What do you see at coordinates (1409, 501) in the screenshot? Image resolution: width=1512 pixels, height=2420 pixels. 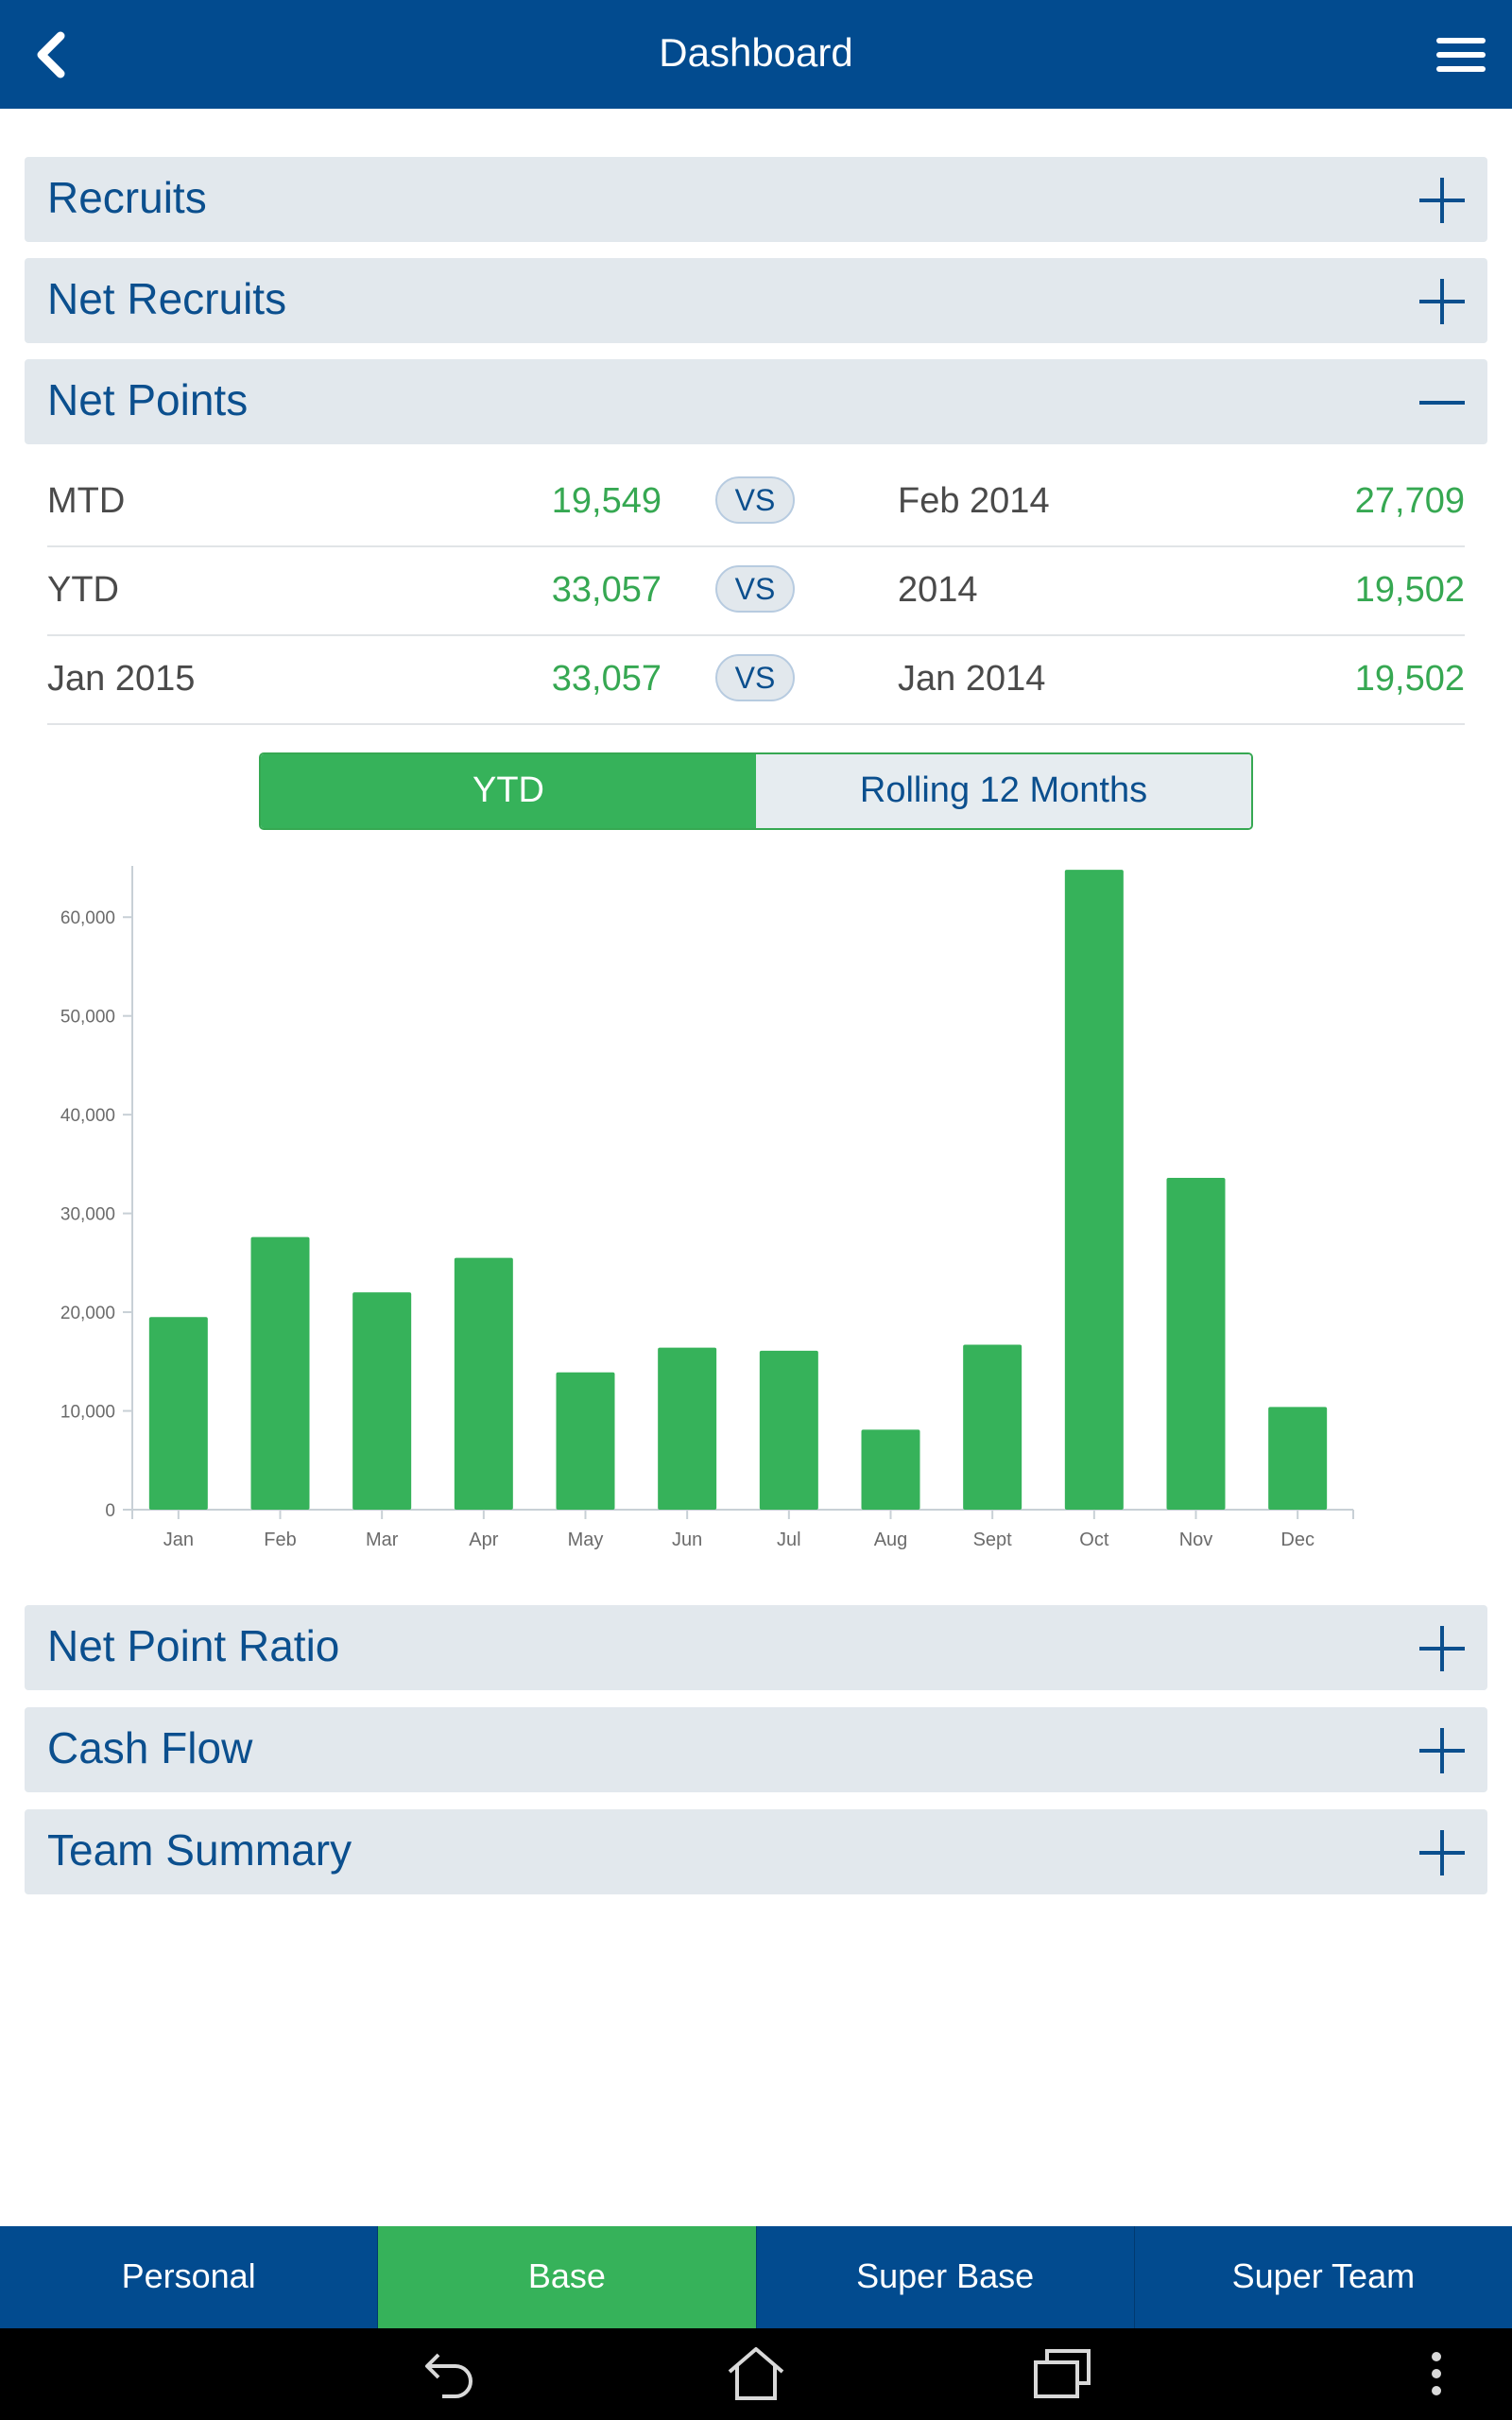 I see `compare-value: 27,709` at bounding box center [1409, 501].